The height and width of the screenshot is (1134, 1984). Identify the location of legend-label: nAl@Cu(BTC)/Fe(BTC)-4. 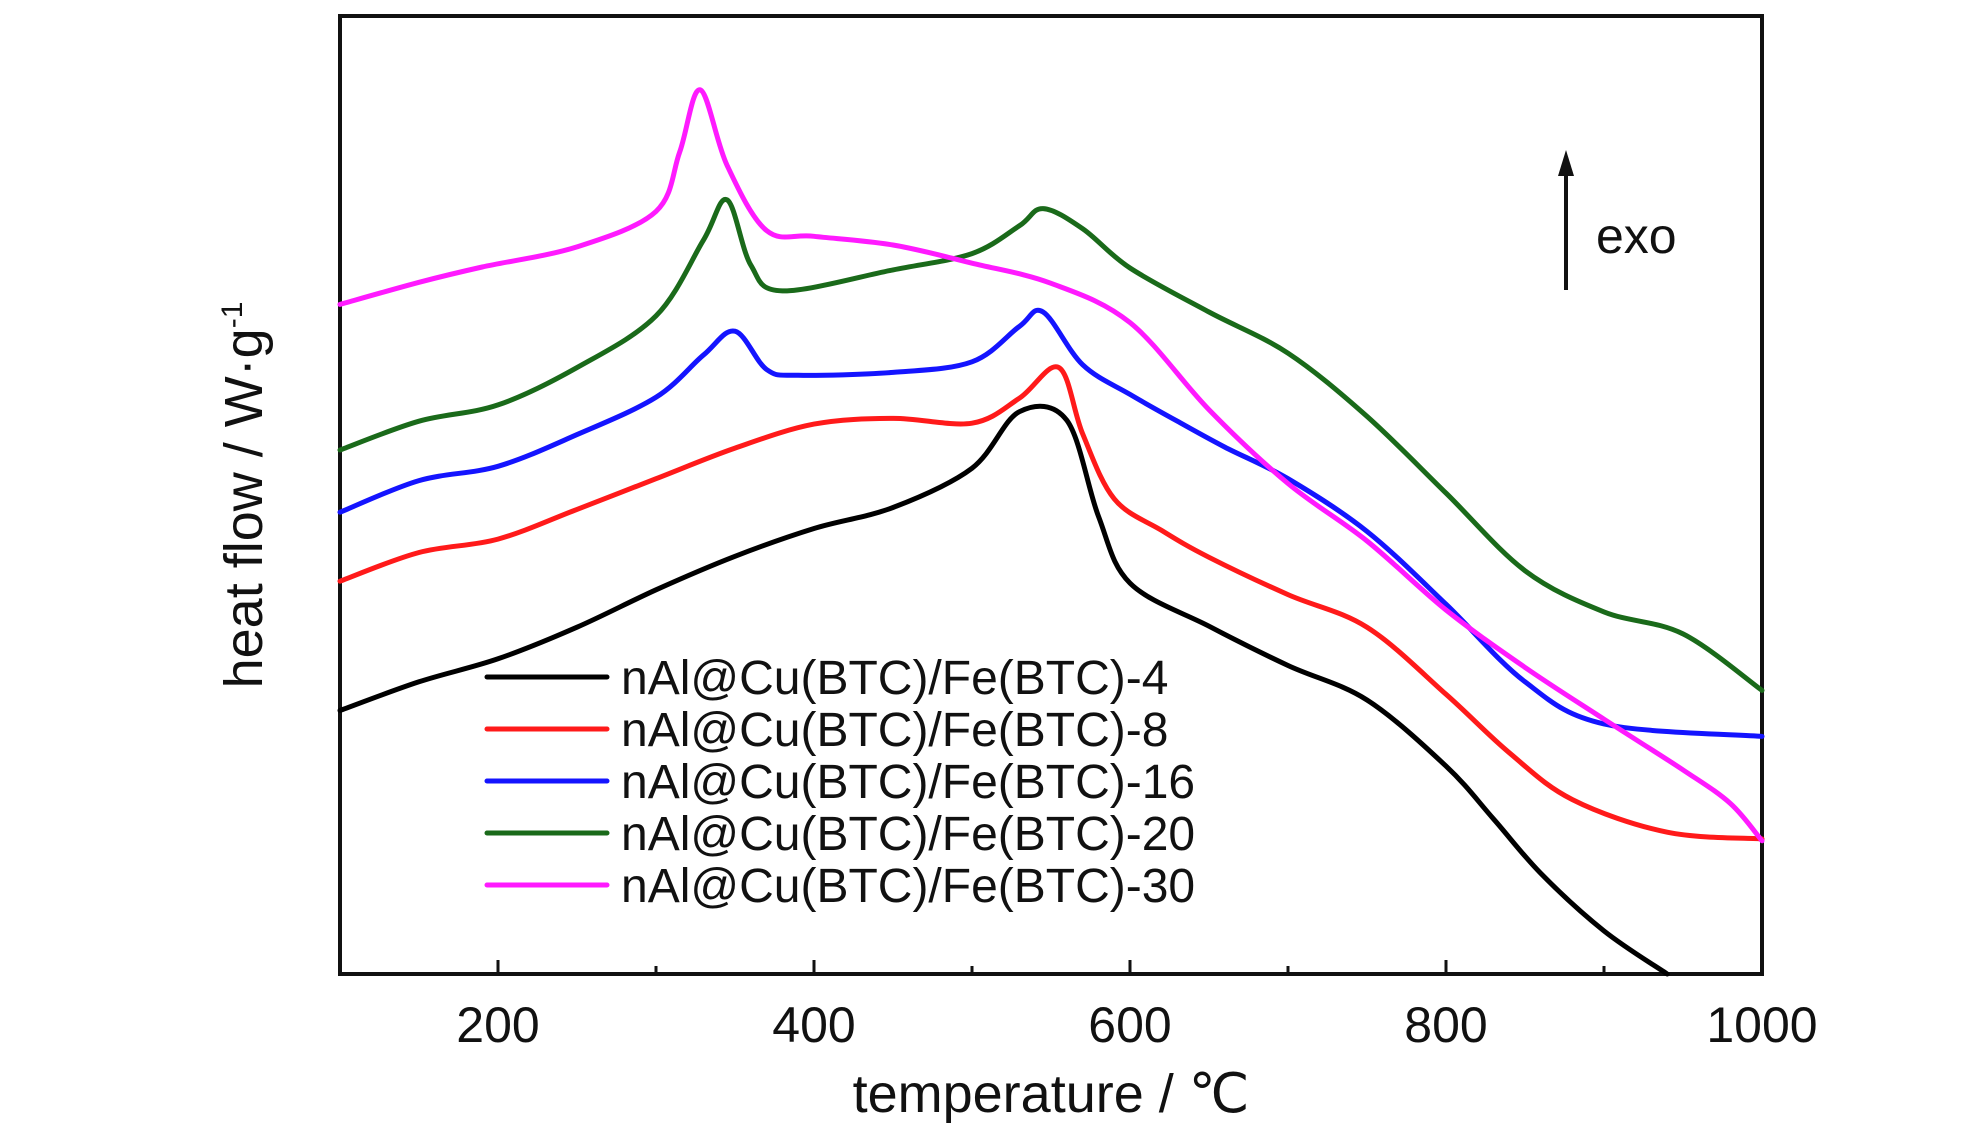
(894, 678).